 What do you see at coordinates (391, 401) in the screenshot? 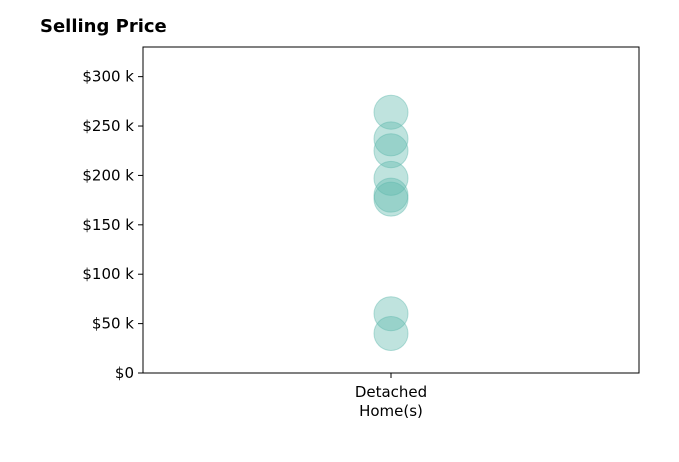
I see `x-tick-label: Detached Home(s)` at bounding box center [391, 401].